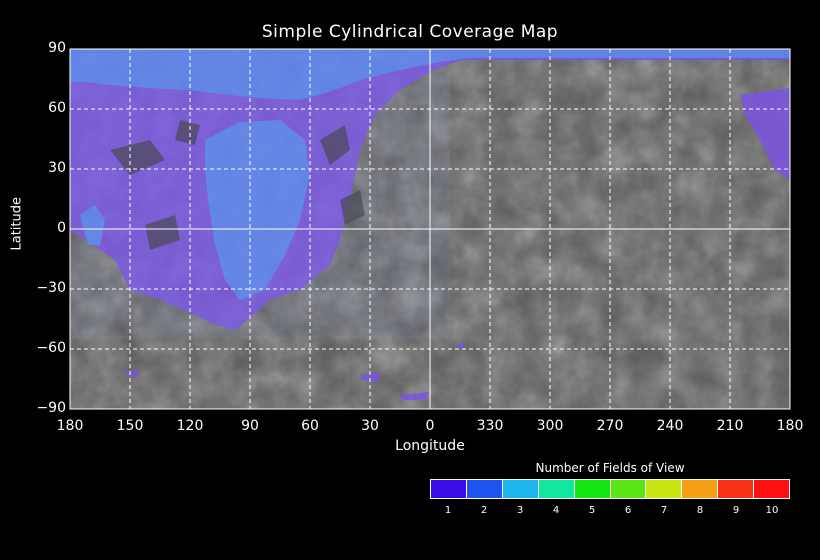 This screenshot has height=560, width=820. I want to click on x-tick-label: 210, so click(730, 426).